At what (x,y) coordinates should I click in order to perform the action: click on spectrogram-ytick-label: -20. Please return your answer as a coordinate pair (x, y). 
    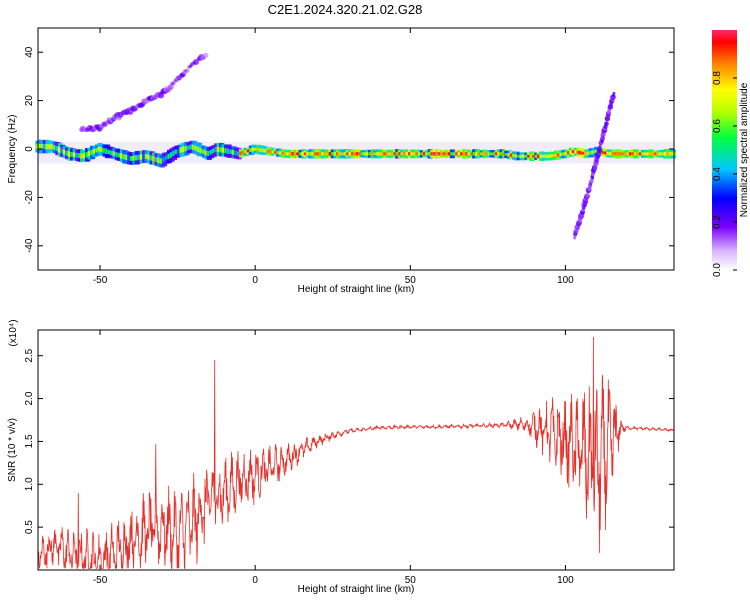
    Looking at the image, I should click on (29, 197).